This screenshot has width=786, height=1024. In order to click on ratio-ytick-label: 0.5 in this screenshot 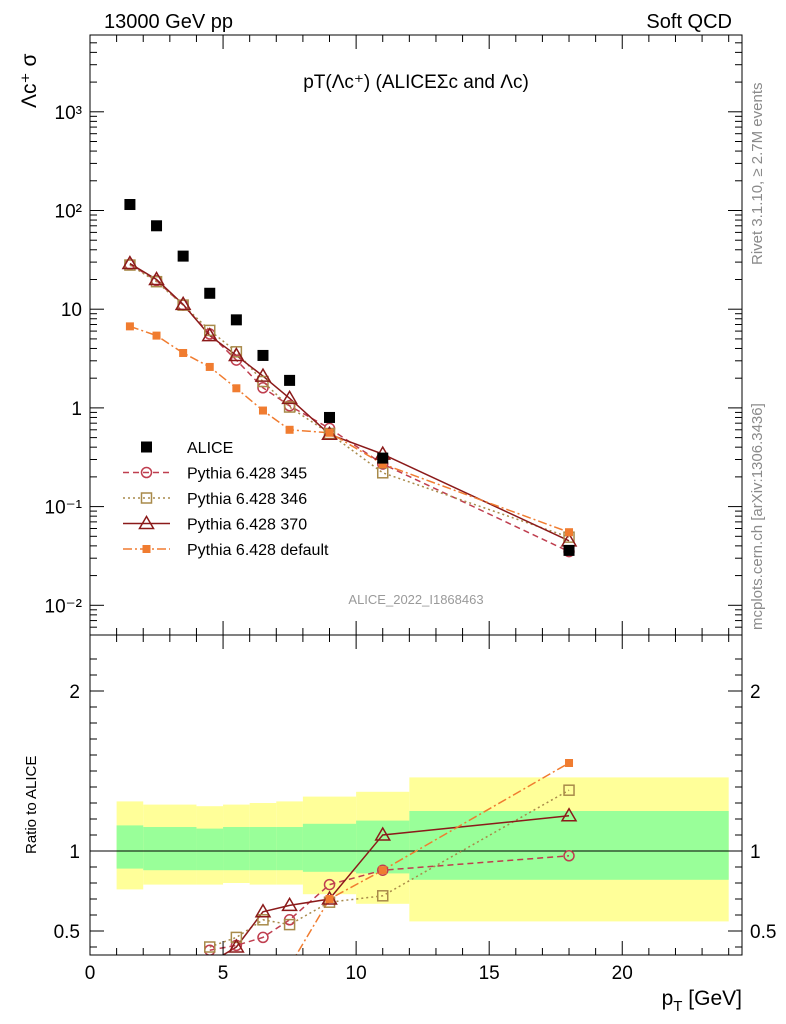, I will do `click(67, 932)`.